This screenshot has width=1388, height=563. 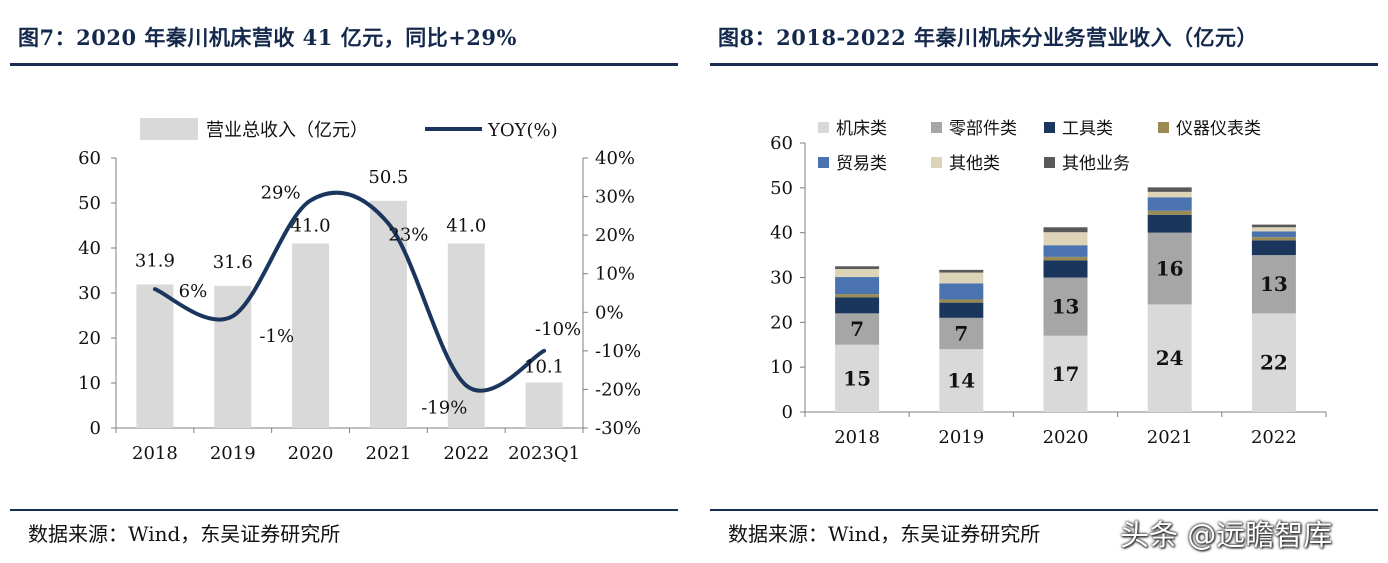 I want to click on x-tick-label: 2023Q1, so click(x=544, y=453).